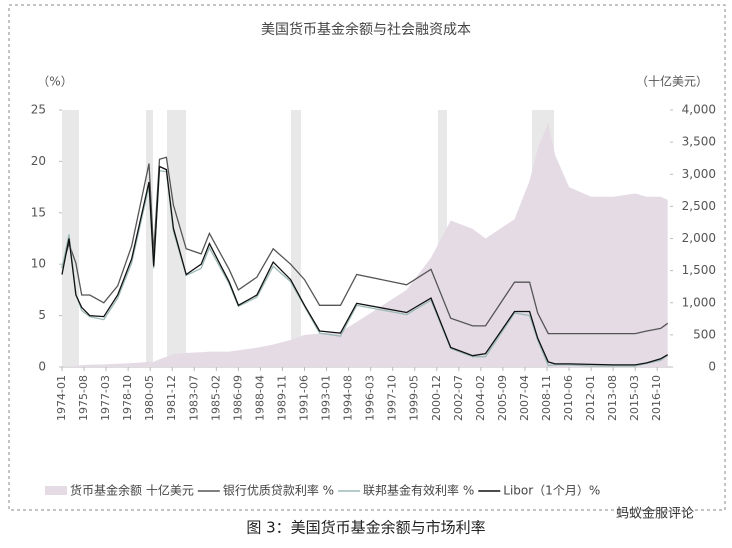 The width and height of the screenshot is (732, 548). What do you see at coordinates (502, 398) in the screenshot?
I see `x-tick-label: 2005-09` at bounding box center [502, 398].